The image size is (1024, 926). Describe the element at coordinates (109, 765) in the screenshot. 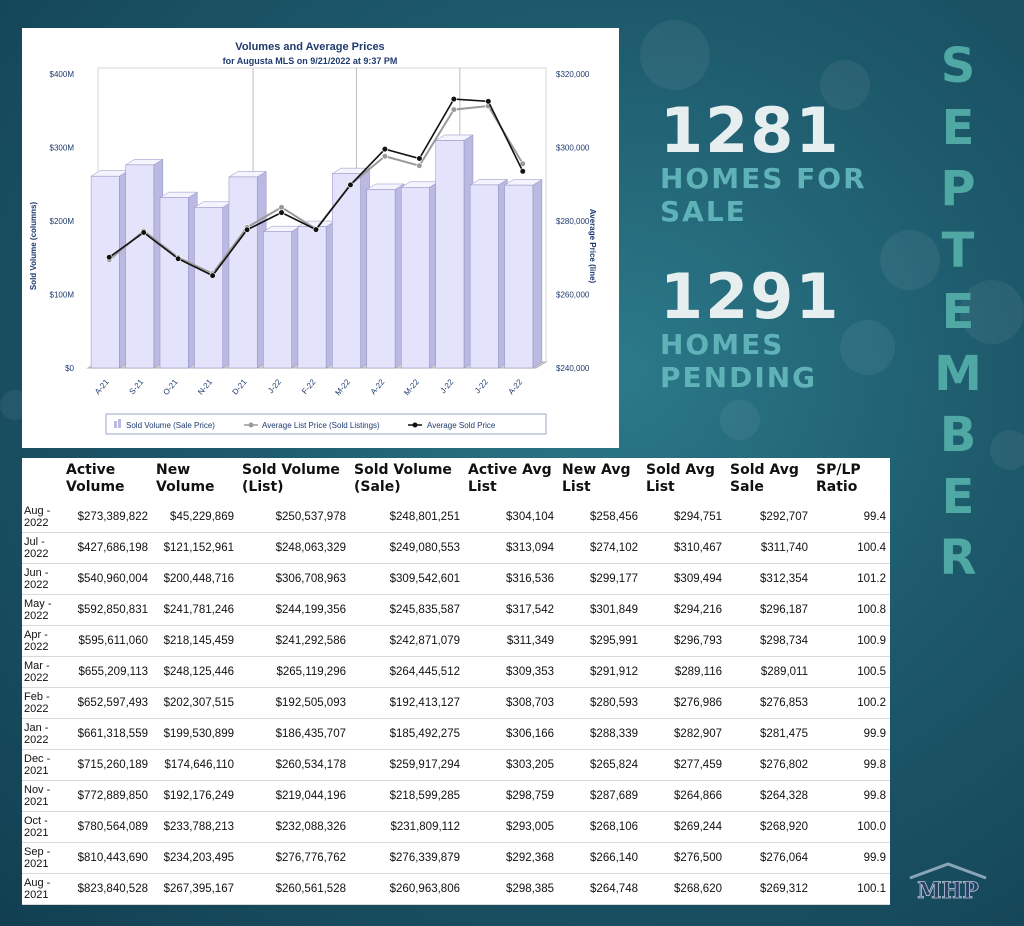

I see `table-cell-active-volume: $715,260,189` at that location.